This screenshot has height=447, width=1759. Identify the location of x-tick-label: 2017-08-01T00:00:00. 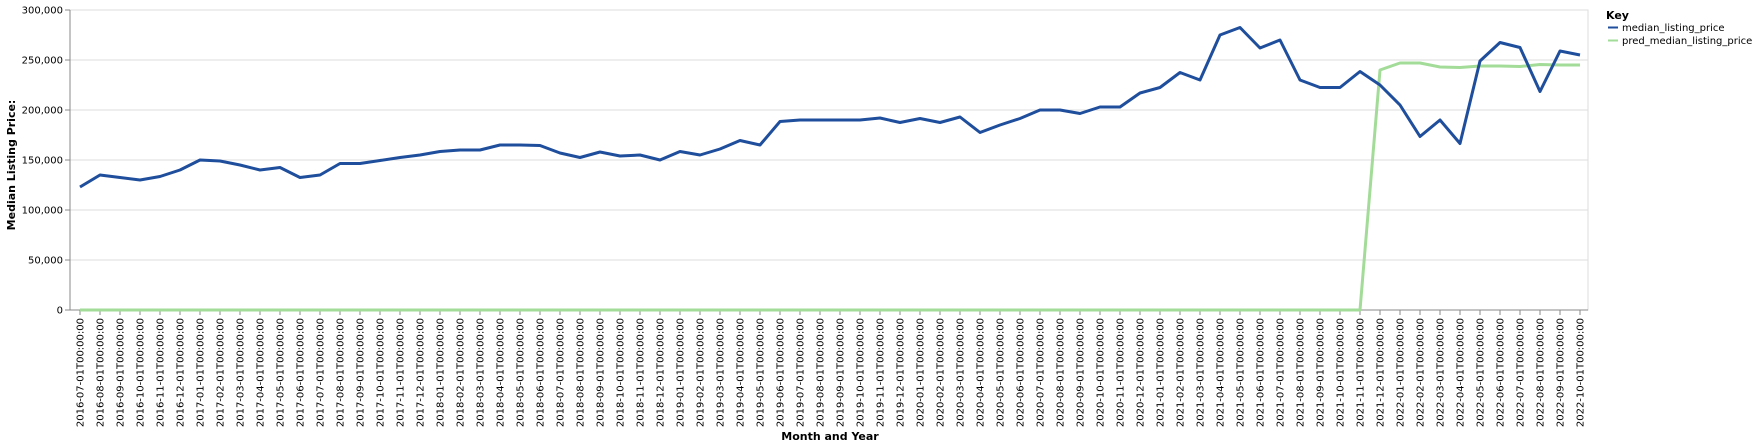
(341, 372).